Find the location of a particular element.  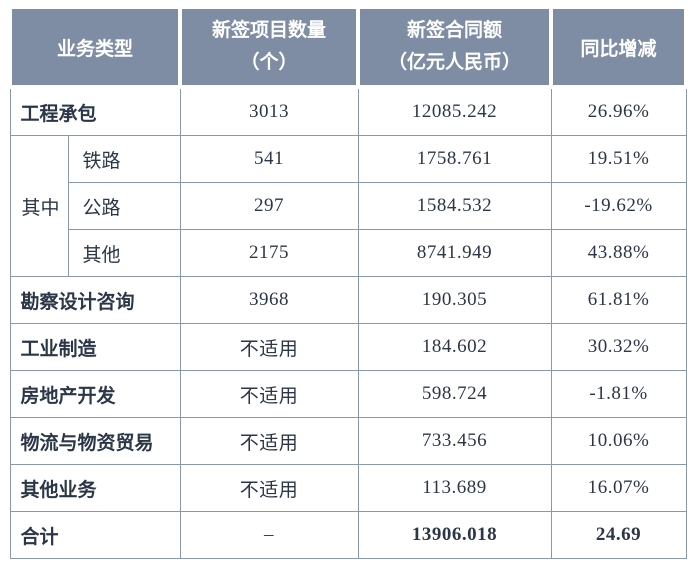

cell-count: – is located at coordinates (269, 535).